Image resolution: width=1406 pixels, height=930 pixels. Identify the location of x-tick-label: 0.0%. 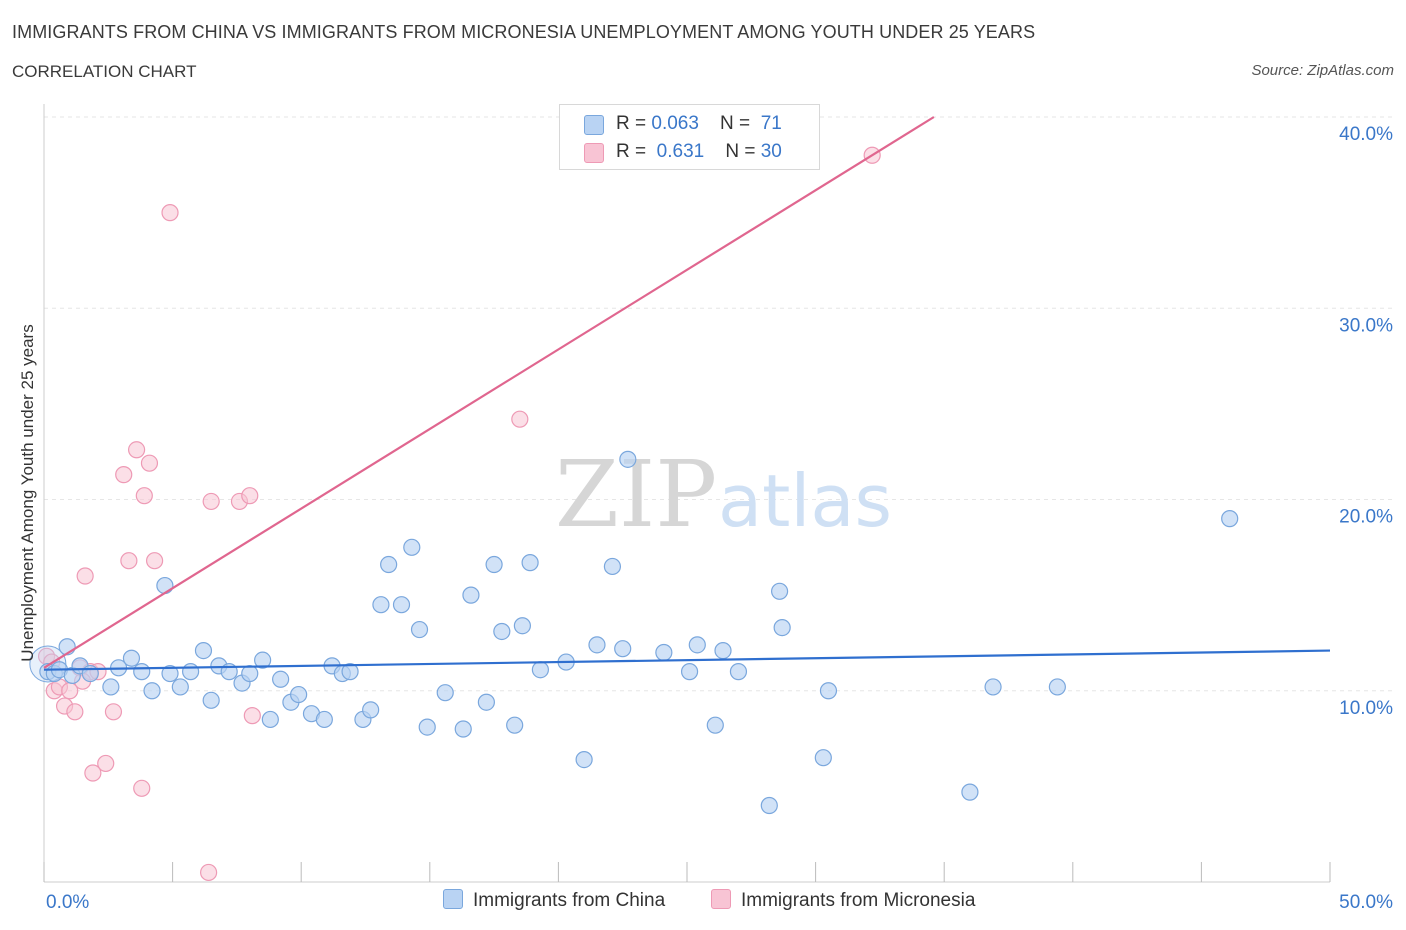
(67, 902).